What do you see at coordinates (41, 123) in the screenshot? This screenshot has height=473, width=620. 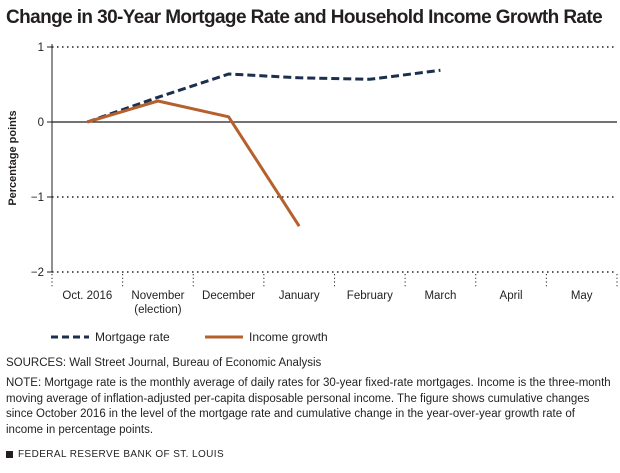 I see `y-tick-label: 0` at bounding box center [41, 123].